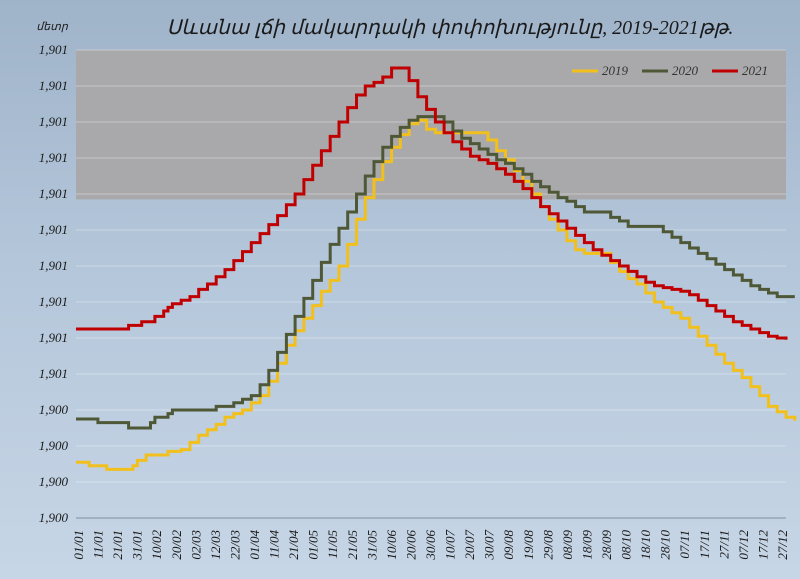 This screenshot has height=579, width=800. Describe the element at coordinates (606, 545) in the screenshot. I see `x-tick-label: 28/09` at that location.